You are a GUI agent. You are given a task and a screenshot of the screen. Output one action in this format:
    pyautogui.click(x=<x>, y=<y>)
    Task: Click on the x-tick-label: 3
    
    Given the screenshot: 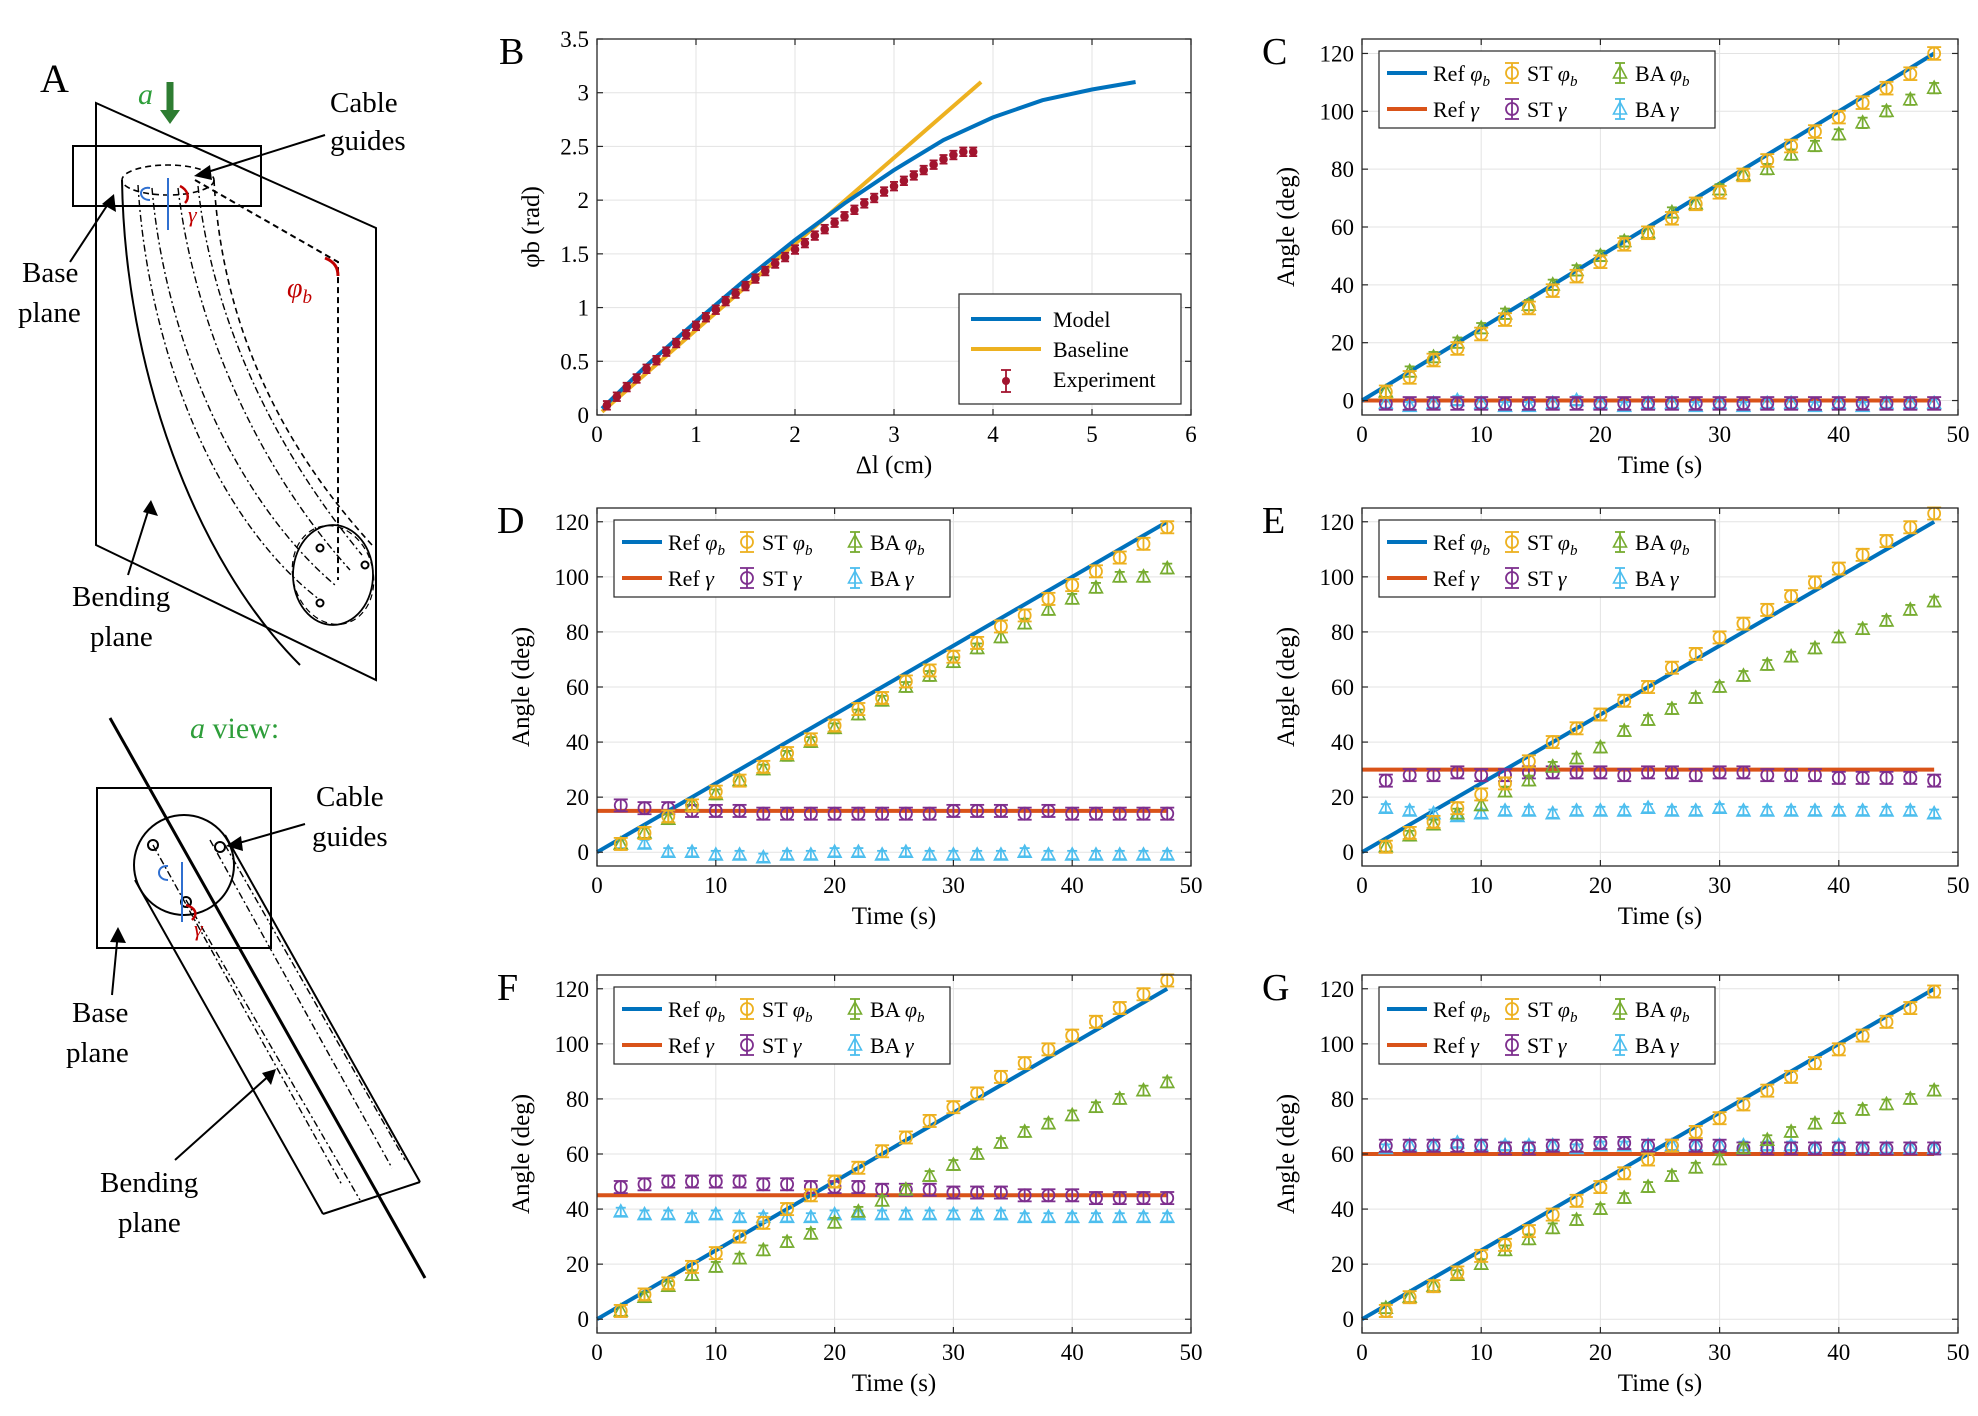 What is the action you would take?
    pyautogui.click(x=894, y=434)
    